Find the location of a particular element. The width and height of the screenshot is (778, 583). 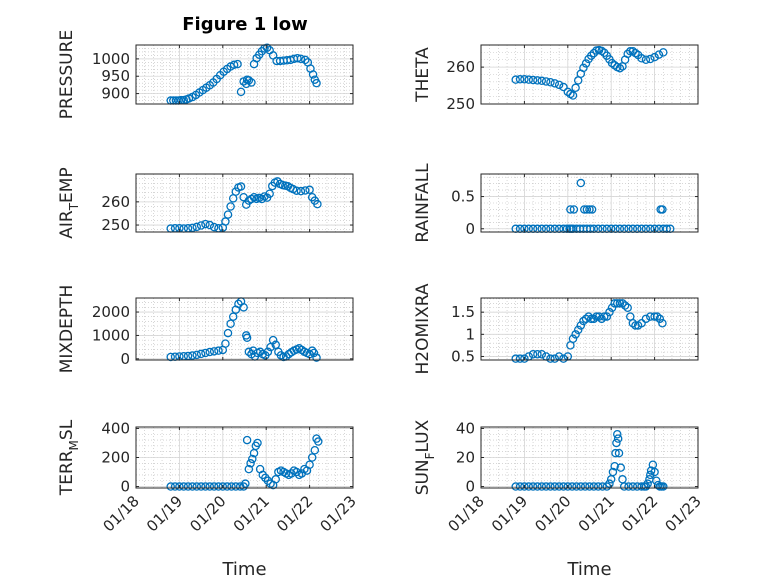

chart-rainfall-axes-box is located at coordinates (589, 203).